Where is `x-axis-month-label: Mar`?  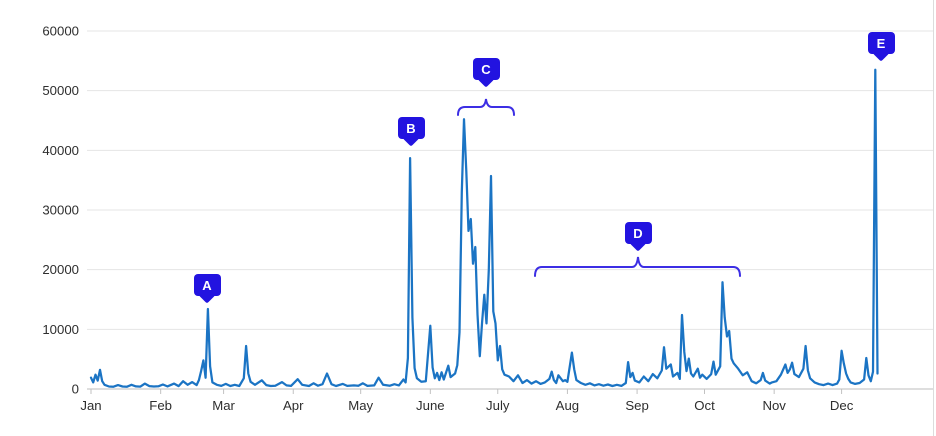
x-axis-month-label: Mar is located at coordinates (223, 405).